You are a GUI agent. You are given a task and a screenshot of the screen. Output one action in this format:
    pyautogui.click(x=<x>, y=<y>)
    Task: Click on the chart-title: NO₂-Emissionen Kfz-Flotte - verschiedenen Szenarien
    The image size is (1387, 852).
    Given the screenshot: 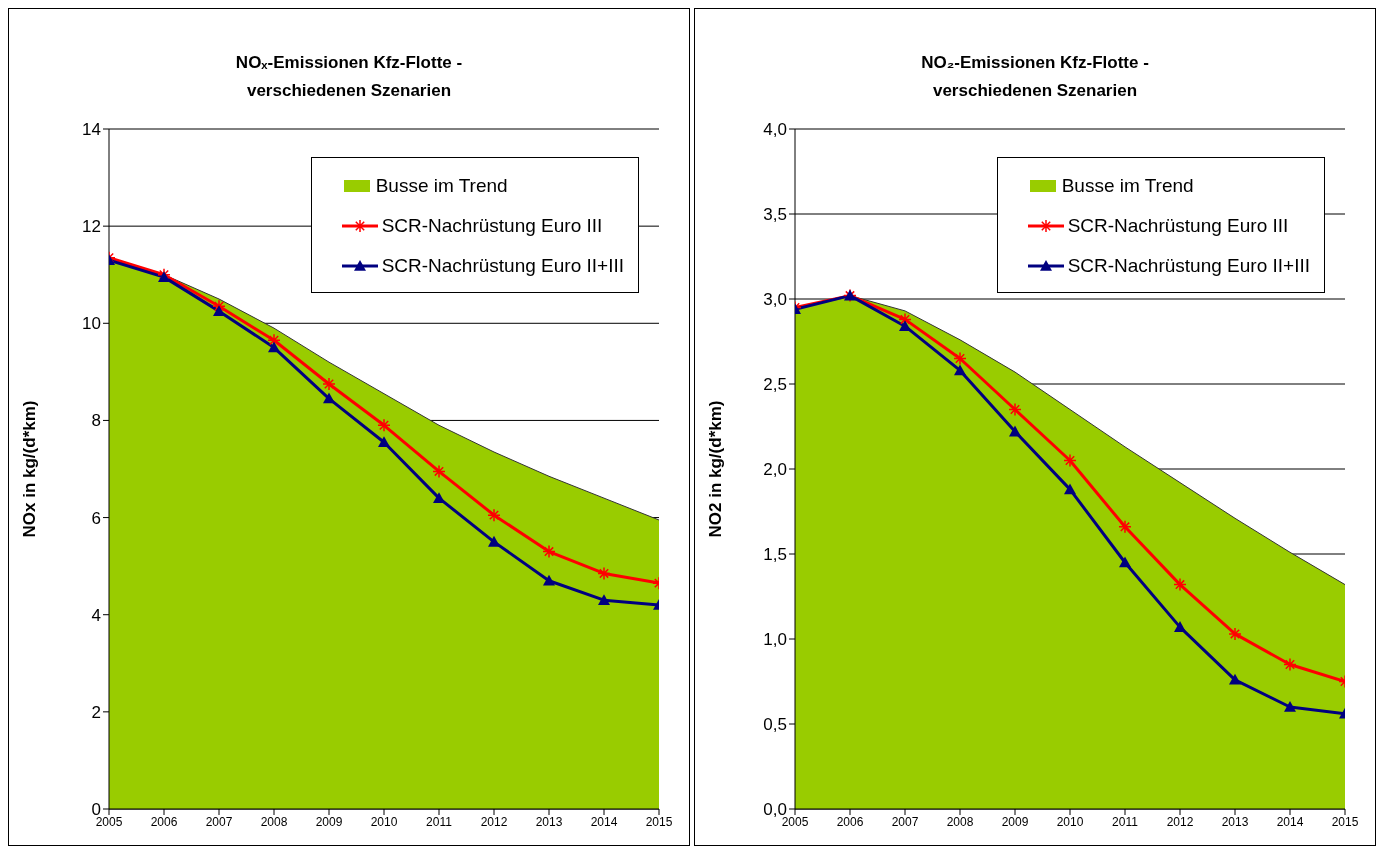 What is the action you would take?
    pyautogui.click(x=1035, y=77)
    